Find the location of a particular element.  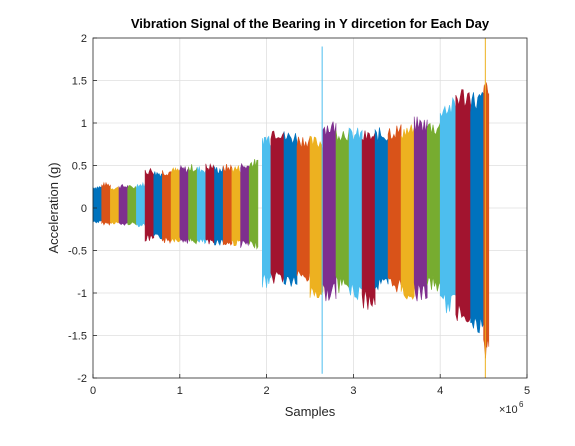

x-tick-label: 4 is located at coordinates (440, 391).